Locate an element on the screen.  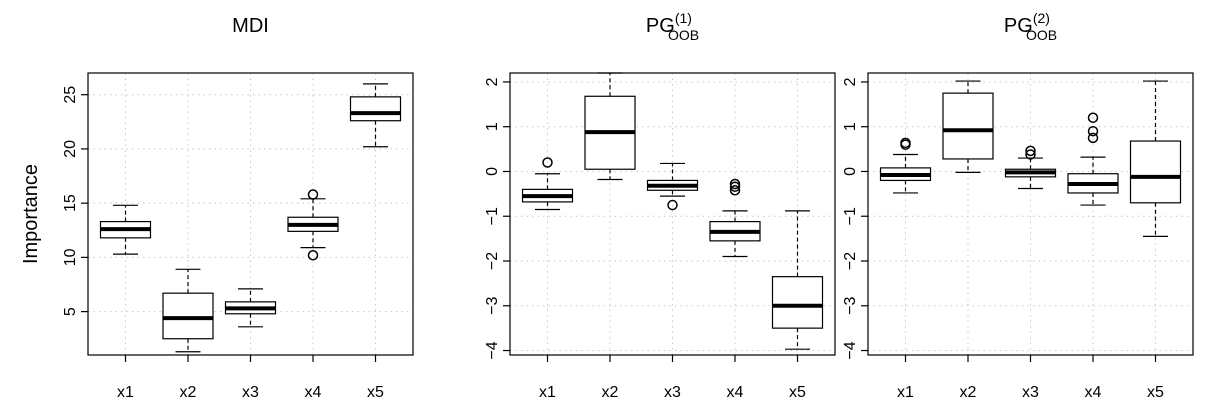
y-tick-label: 5 is located at coordinates (70, 311).